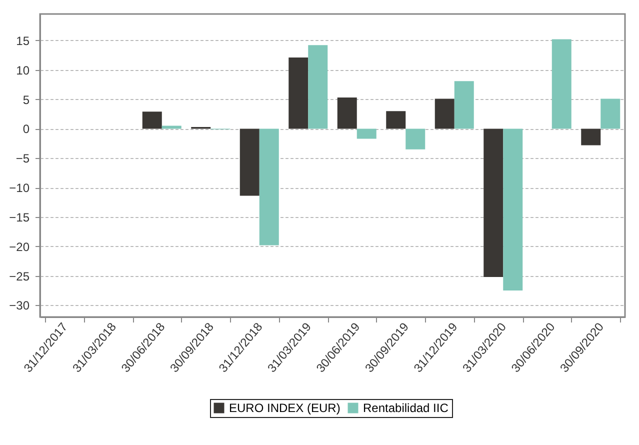  What do you see at coordinates (26, 129) in the screenshot?
I see `y-tick-label: 0` at bounding box center [26, 129].